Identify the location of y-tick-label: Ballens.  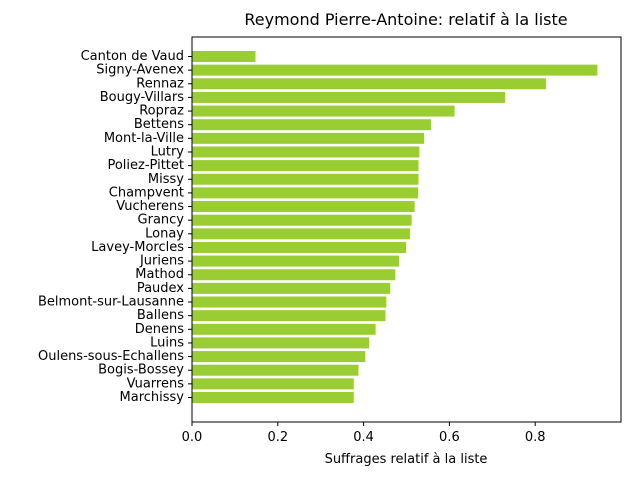
(160, 315).